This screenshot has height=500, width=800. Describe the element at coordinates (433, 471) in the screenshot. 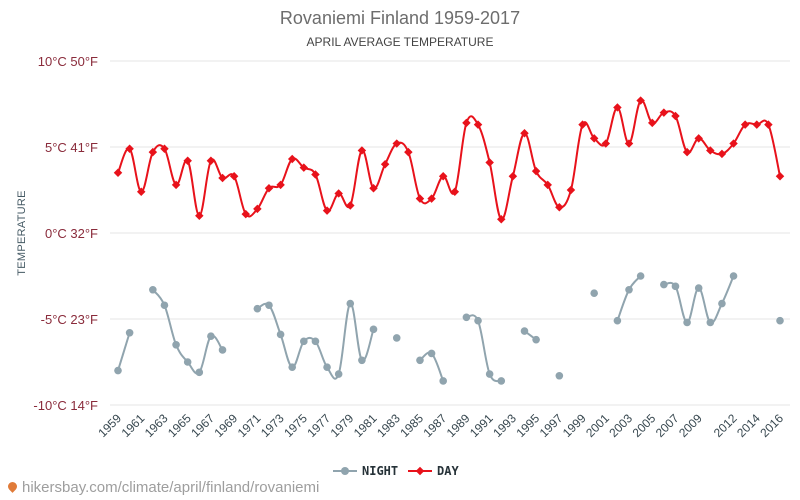

I see `legend-item-day: DAY` at that location.